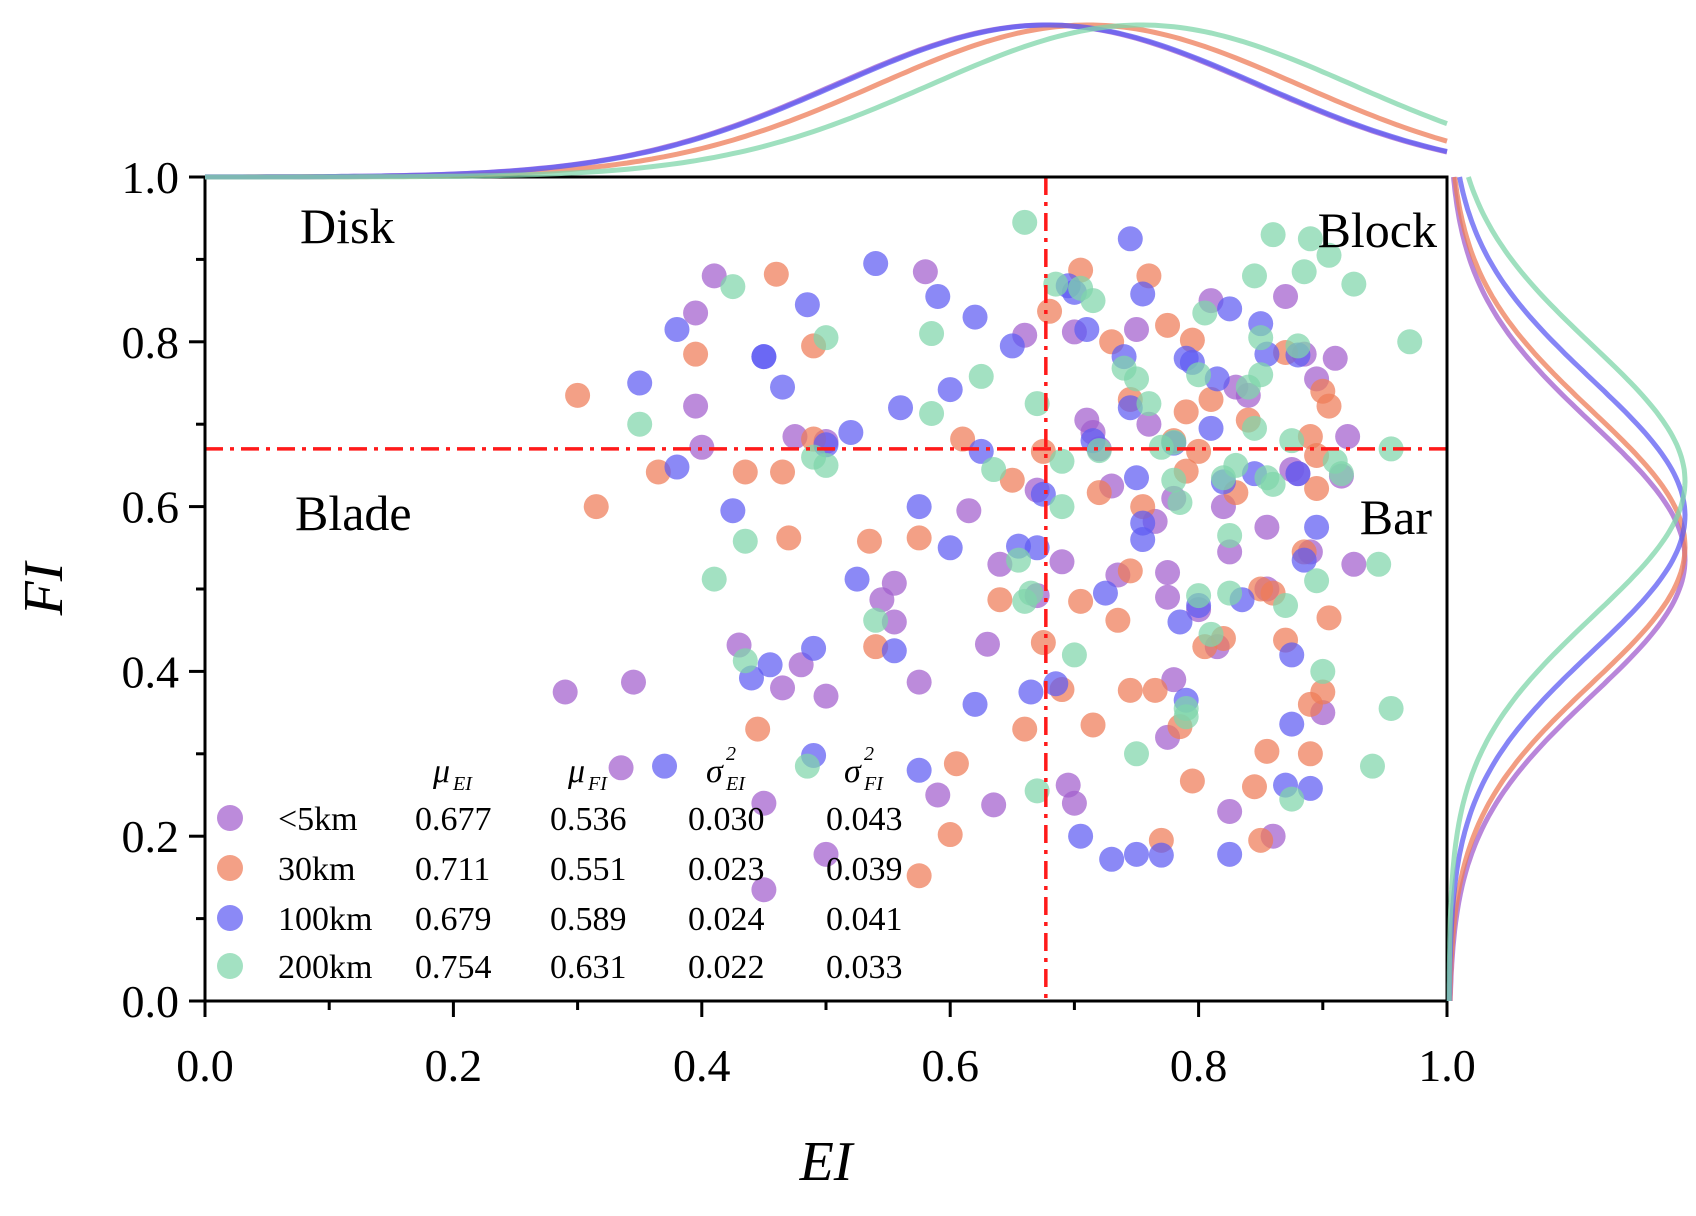  I want to click on legend-stat-value: 0.551, so click(588, 869).